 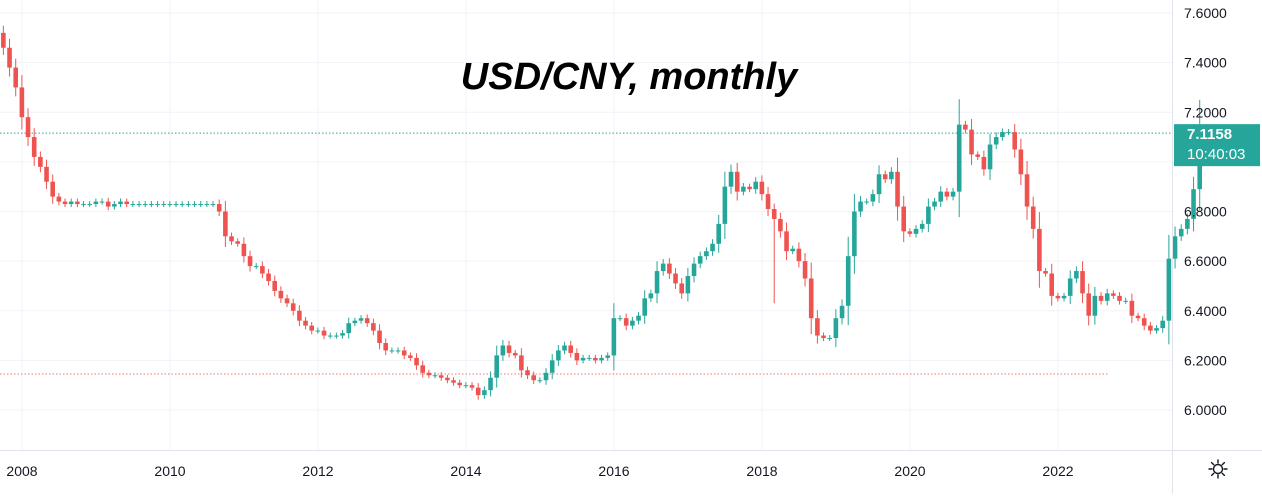 I want to click on x-tick-label: 2012, so click(x=317, y=471).